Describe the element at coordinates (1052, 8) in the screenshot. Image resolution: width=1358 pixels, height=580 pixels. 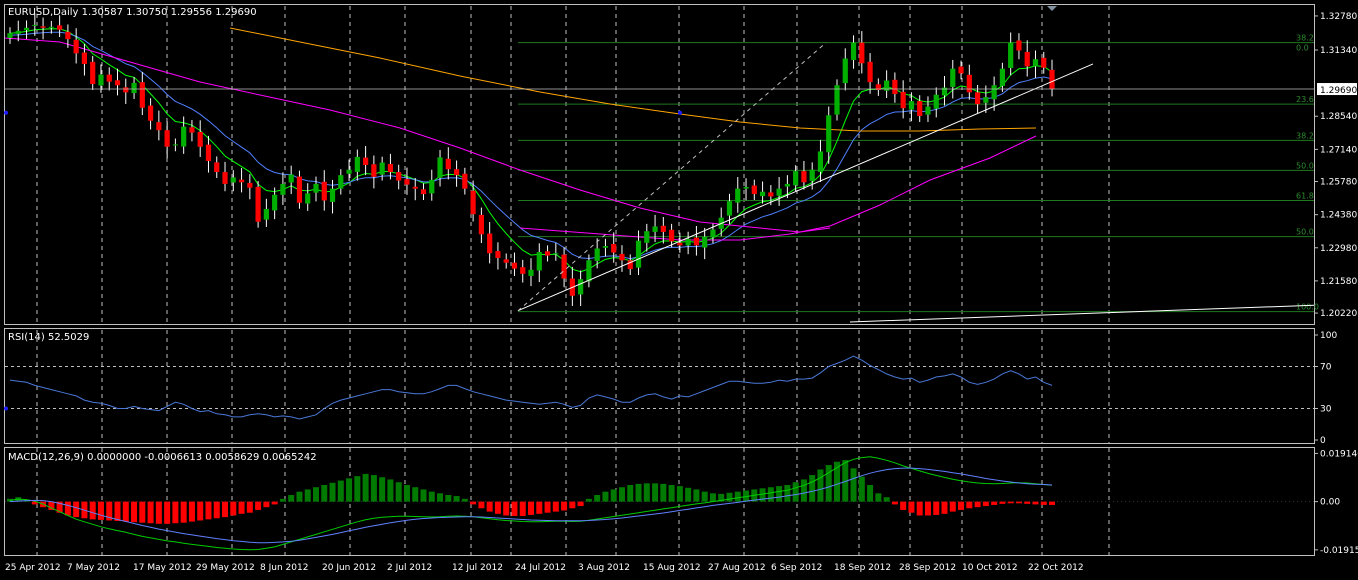
I see `chart-shift-marker-icon` at that location.